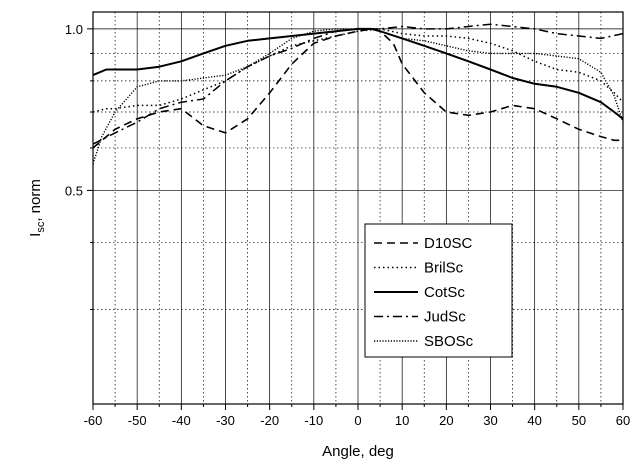 This screenshot has width=634, height=466. What do you see at coordinates (74, 29) in the screenshot?
I see `y-tick-label: 1.0` at bounding box center [74, 29].